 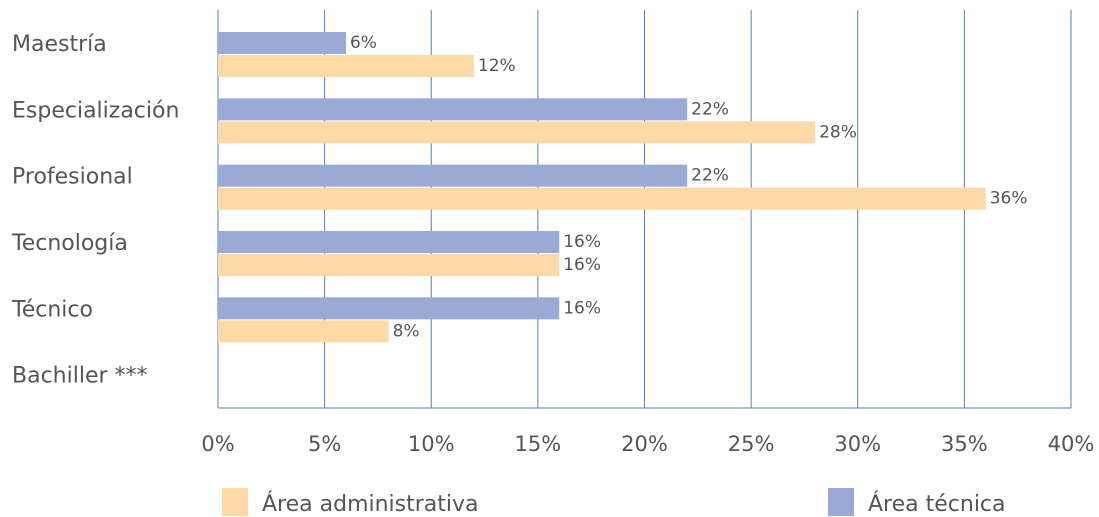 What do you see at coordinates (538, 444) in the screenshot?
I see `x-tick-label: 15%` at bounding box center [538, 444].